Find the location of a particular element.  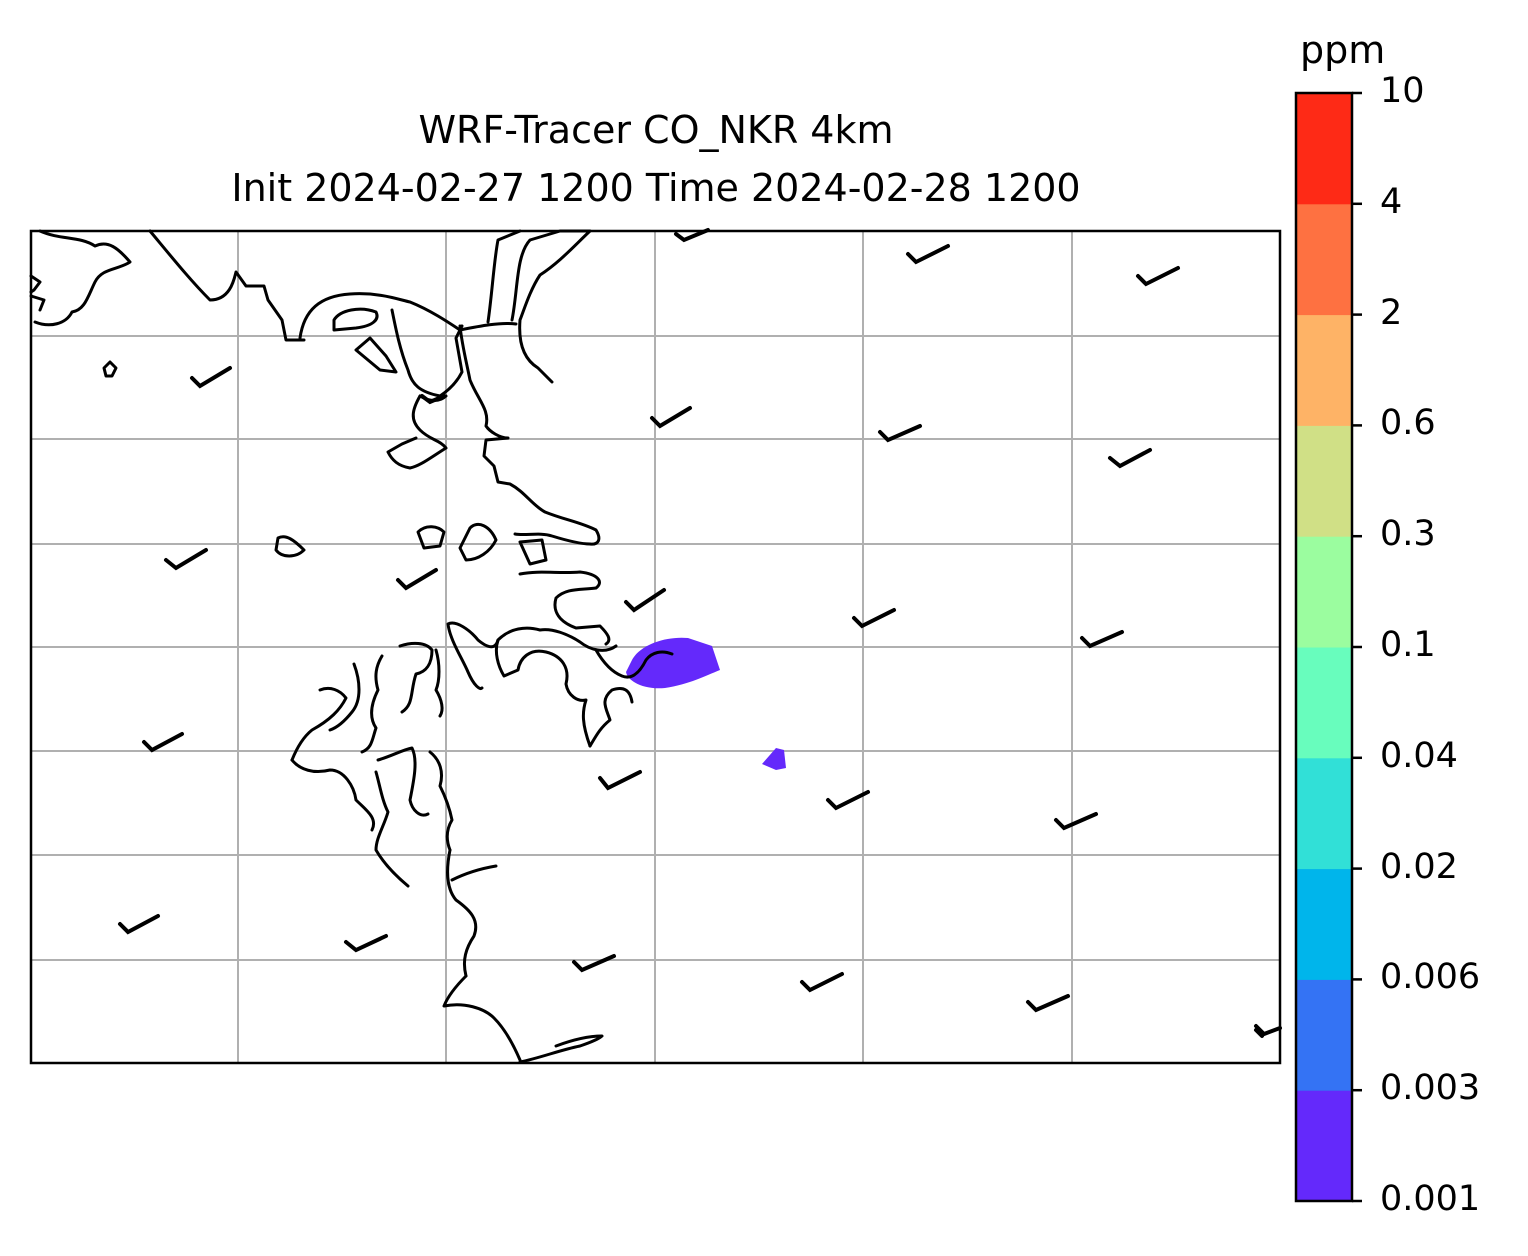

colorbar-ticks is located at coordinates (1357, 647).